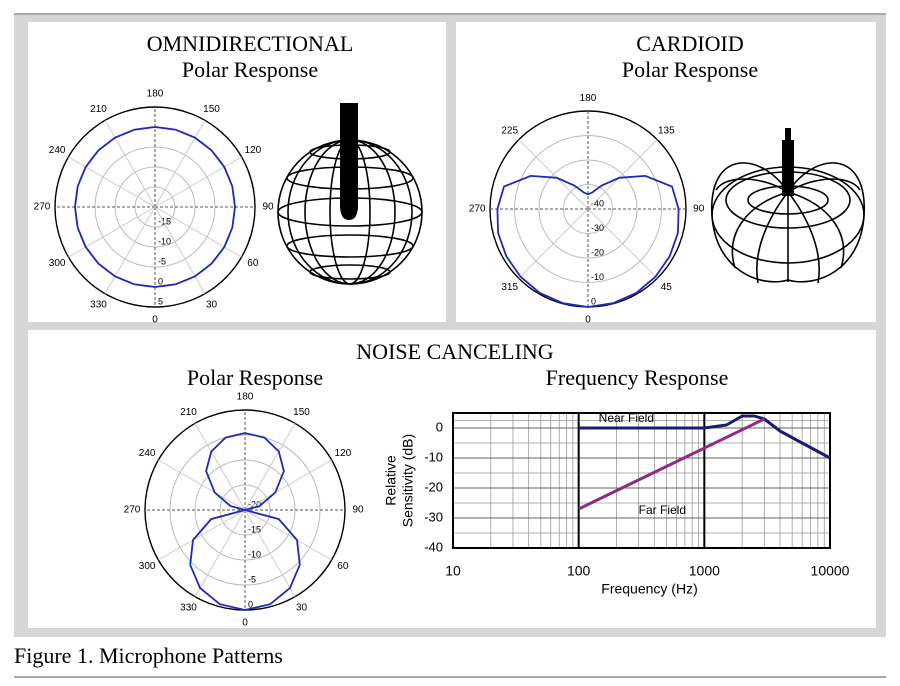 Image resolution: width=900 pixels, height=686 pixels. What do you see at coordinates (662, 510) in the screenshot?
I see `series-label: Far Field` at bounding box center [662, 510].